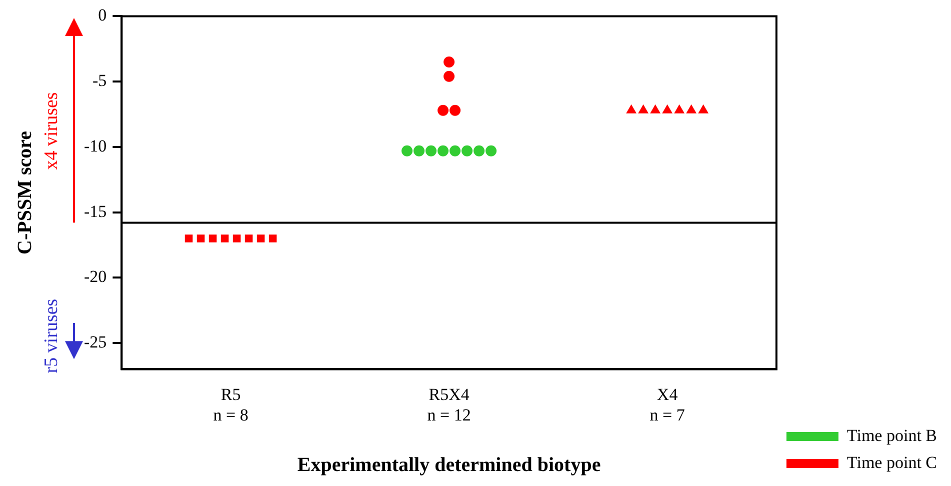 The height and width of the screenshot is (486, 951). What do you see at coordinates (892, 462) in the screenshot?
I see `legend-label: Time point C` at bounding box center [892, 462].